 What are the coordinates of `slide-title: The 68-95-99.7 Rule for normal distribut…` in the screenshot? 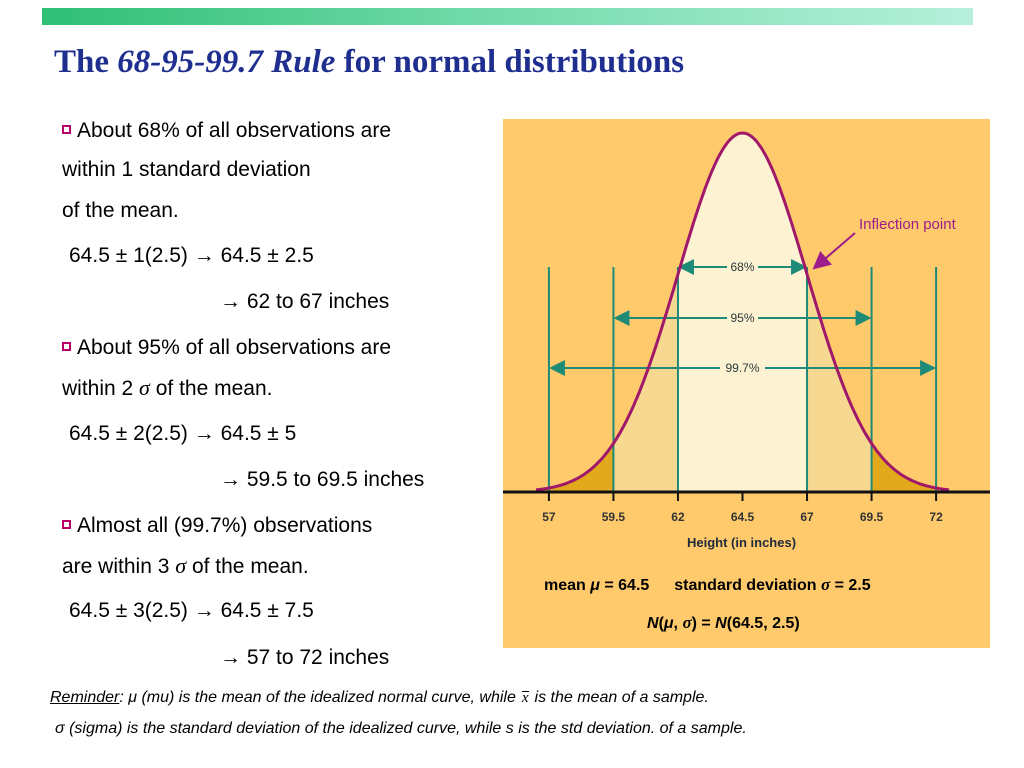 It's located at (369, 62).